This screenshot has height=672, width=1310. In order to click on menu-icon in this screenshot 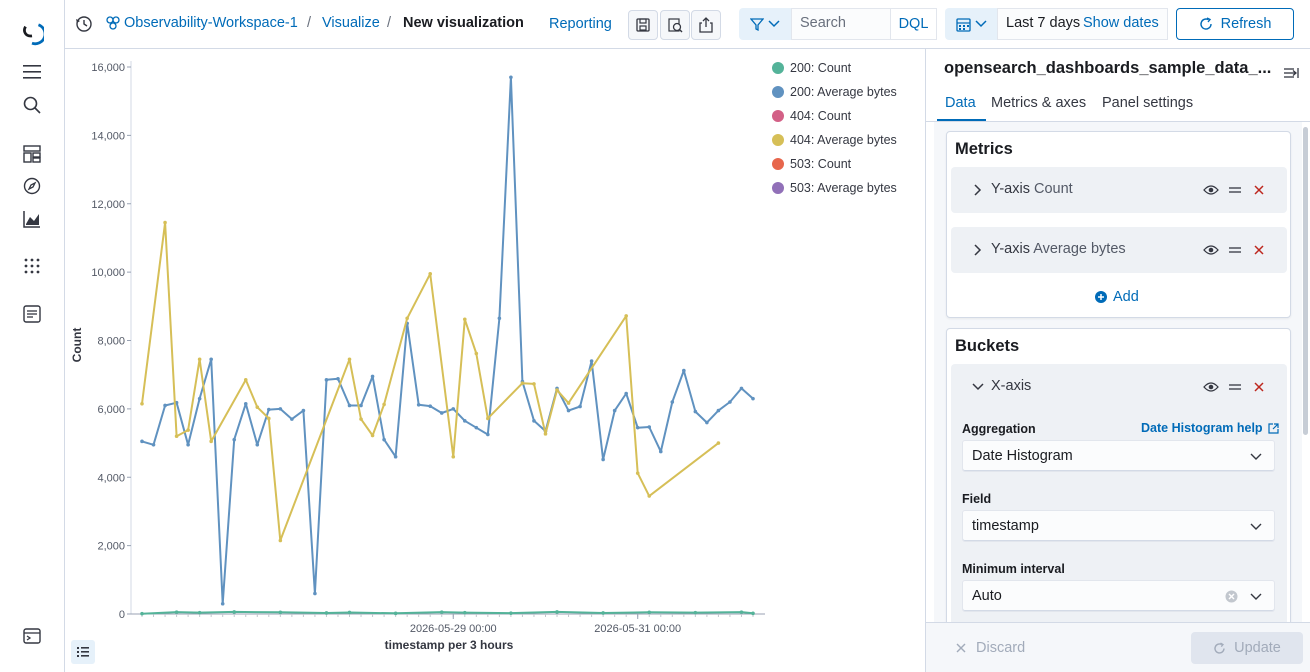, I will do `click(32, 72)`.